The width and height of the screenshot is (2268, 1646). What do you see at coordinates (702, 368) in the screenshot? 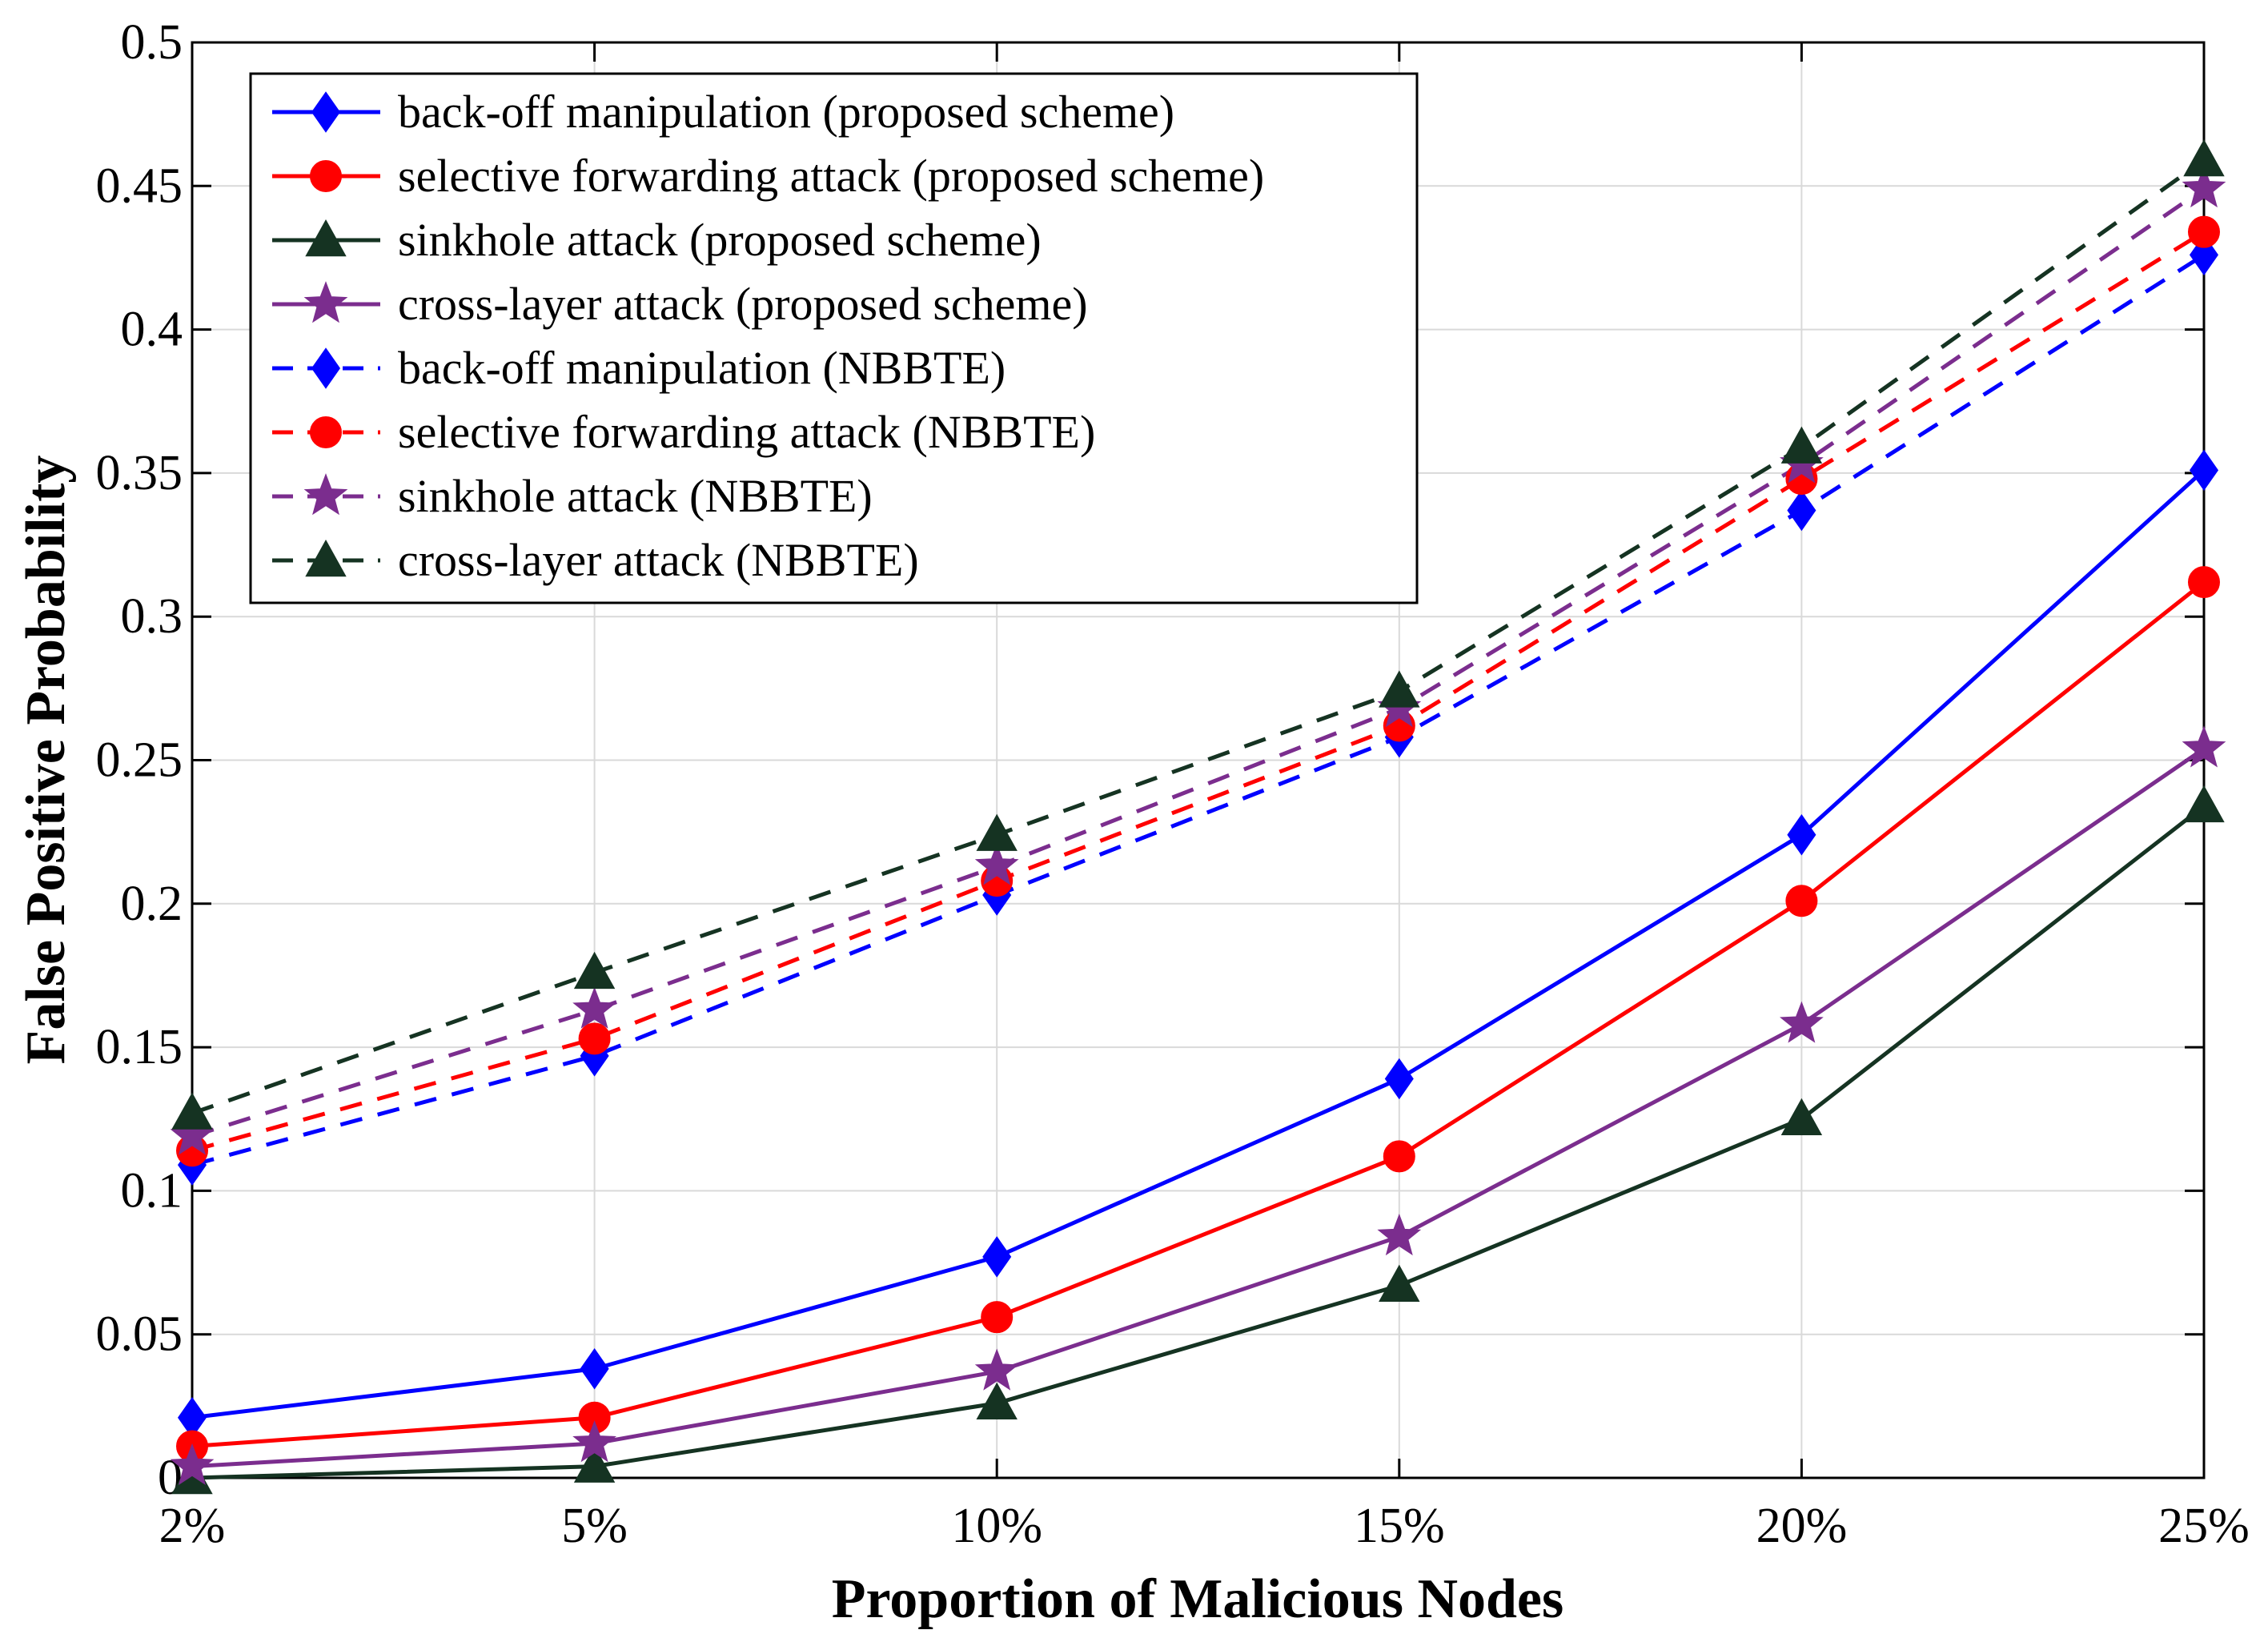
I see `legend-label: back-off manipulation (NBBTE)` at bounding box center [702, 368].